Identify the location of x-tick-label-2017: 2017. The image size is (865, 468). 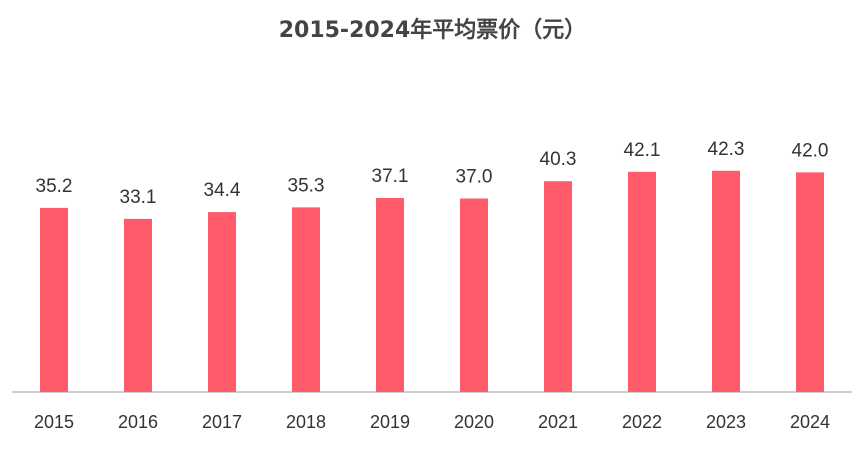
(222, 422).